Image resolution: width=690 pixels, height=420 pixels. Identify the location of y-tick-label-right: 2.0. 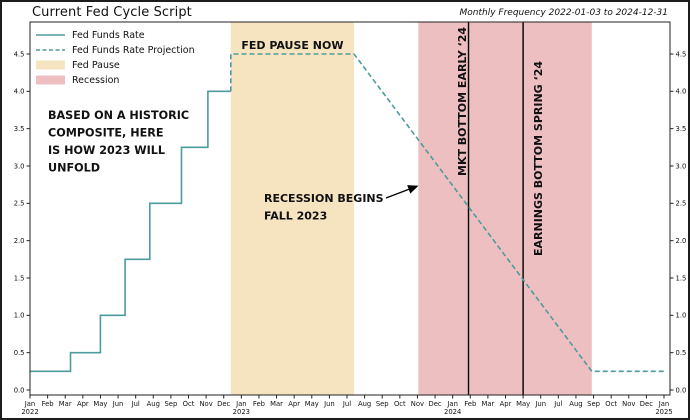
(681, 241).